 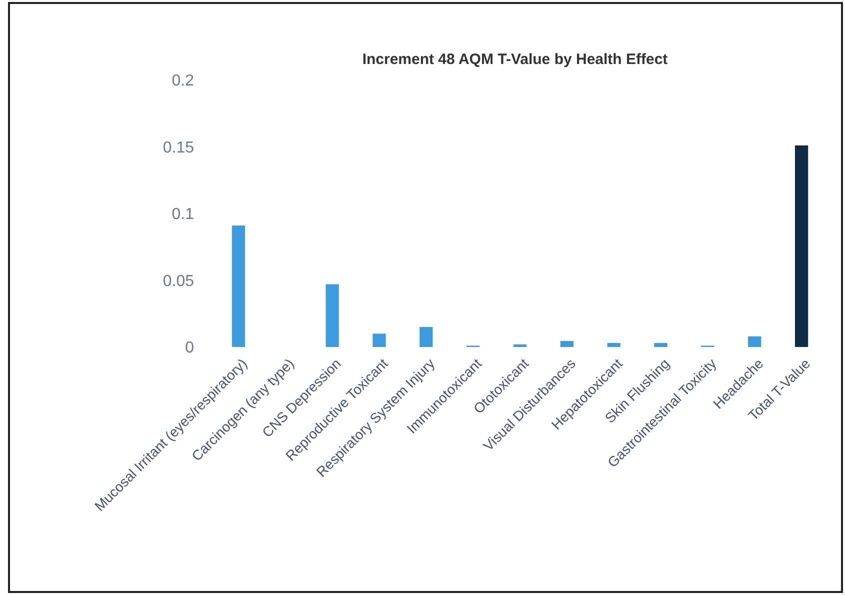 I want to click on y-tick-label: 0.1, so click(x=183, y=215).